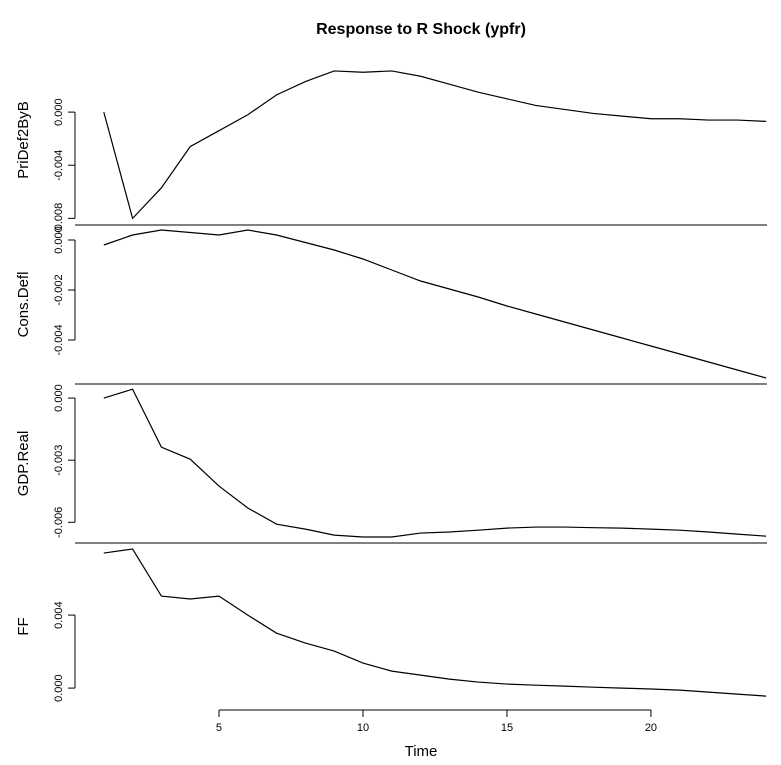 The image size is (781, 765). What do you see at coordinates (507, 728) in the screenshot?
I see `x-tick-label: 15` at bounding box center [507, 728].